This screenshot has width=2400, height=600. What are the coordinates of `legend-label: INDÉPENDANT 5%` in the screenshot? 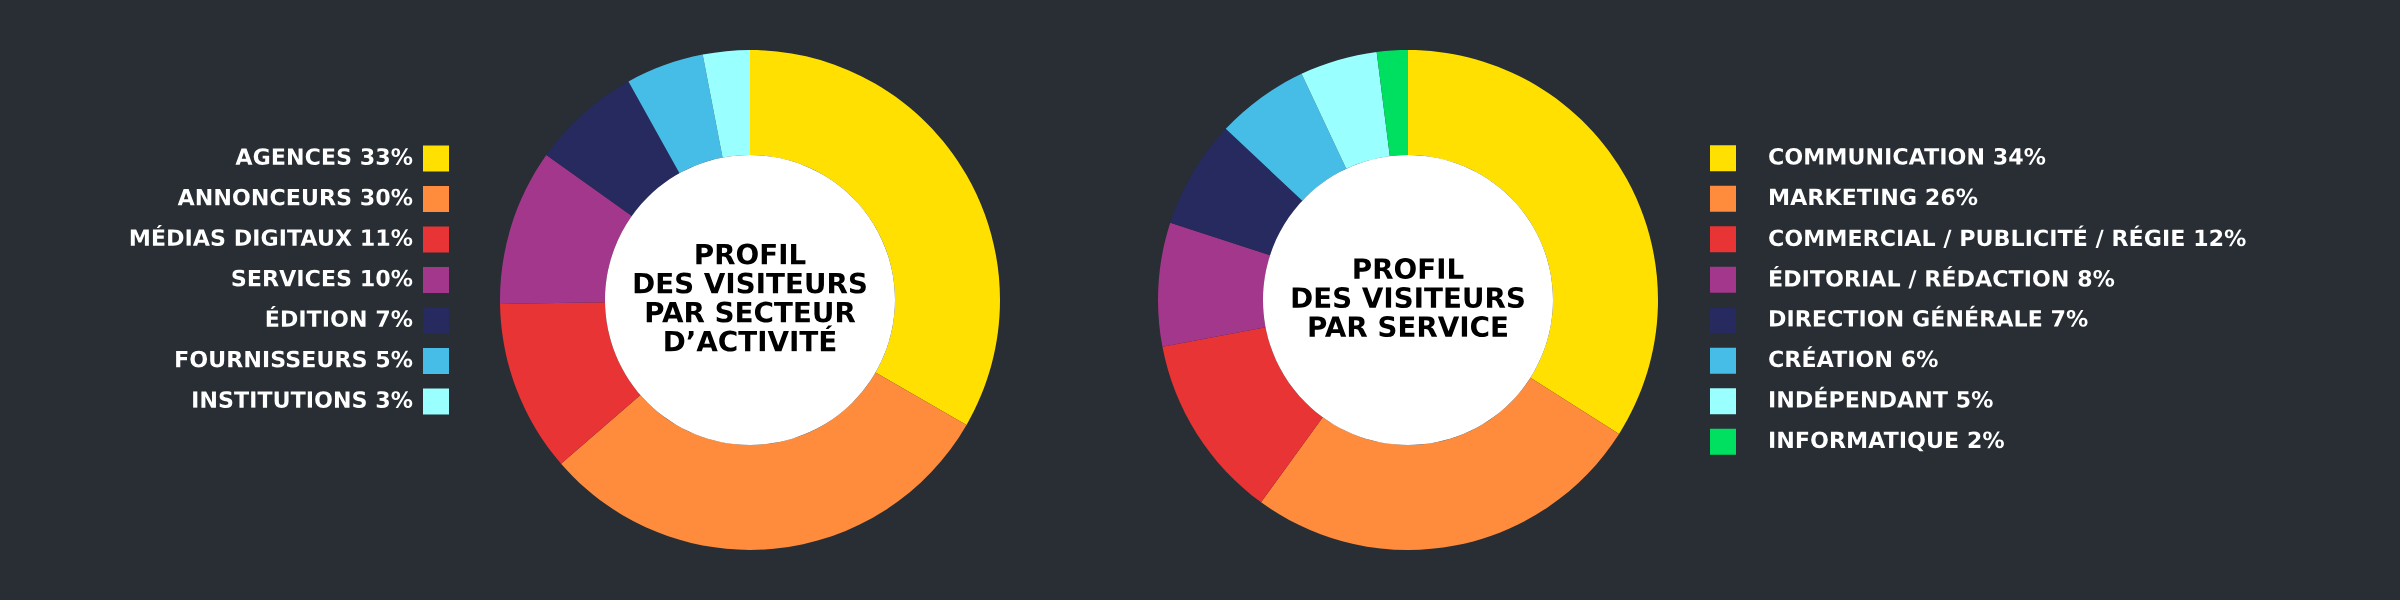 It's located at (1881, 397).